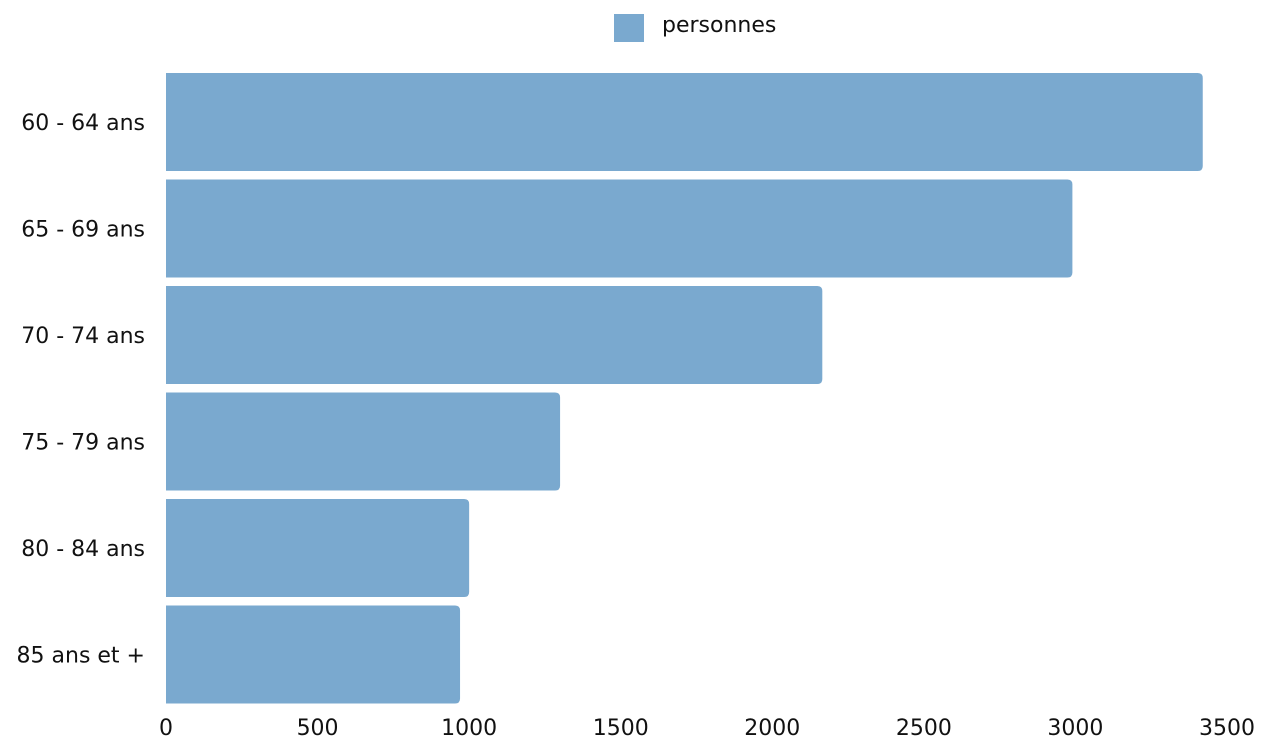 Image resolution: width=1275 pixels, height=740 pixels. I want to click on category-label: 65 - 69 ans, so click(83, 230).